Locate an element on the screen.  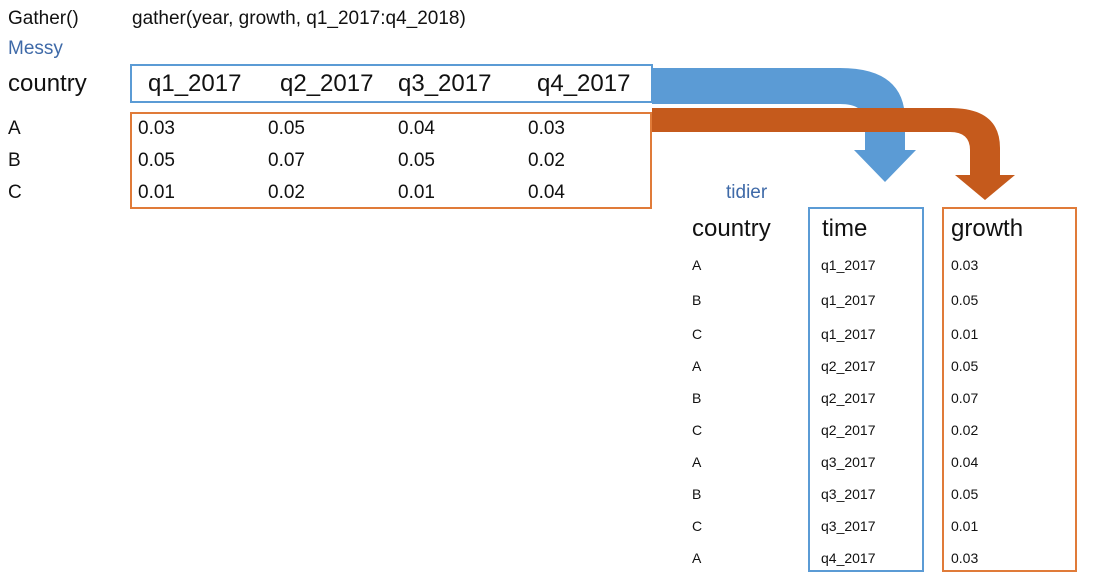
messy-country-header: country is located at coordinates (47, 83).